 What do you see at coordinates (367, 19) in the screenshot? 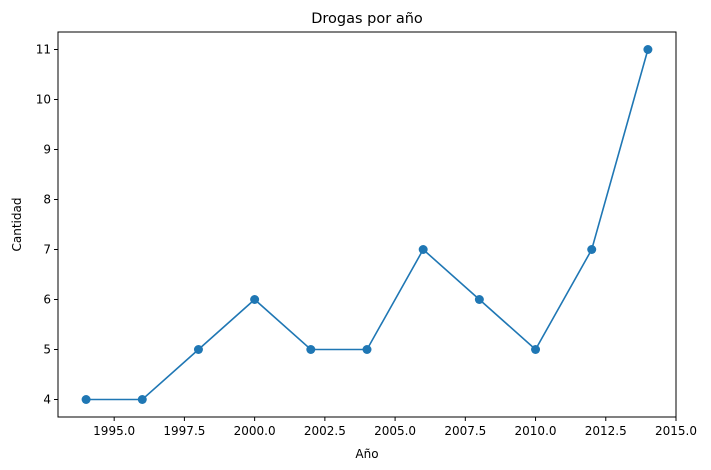
I see `chart-title: Drogas por año` at bounding box center [367, 19].